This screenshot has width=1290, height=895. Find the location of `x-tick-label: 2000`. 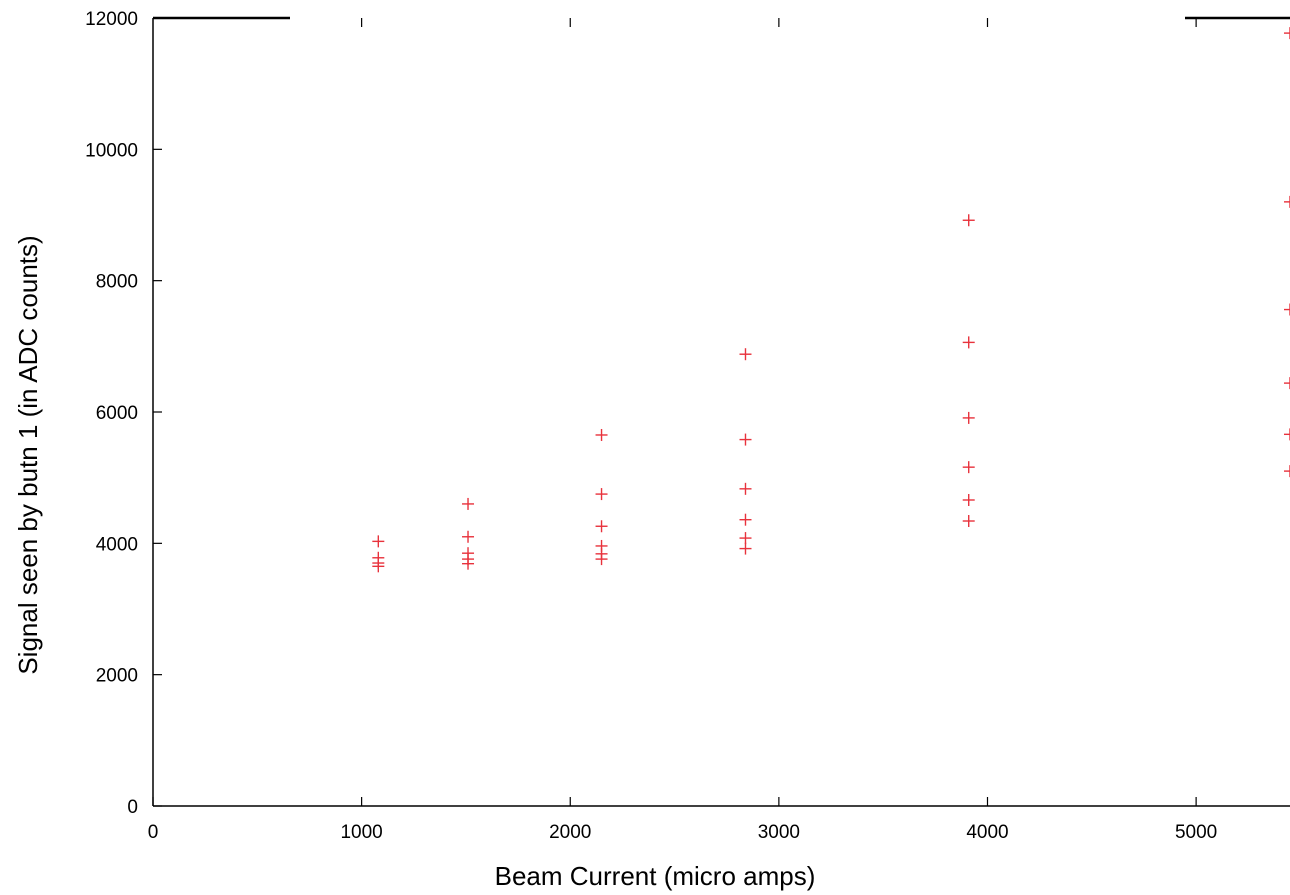

x-tick-label: 2000 is located at coordinates (570, 832).